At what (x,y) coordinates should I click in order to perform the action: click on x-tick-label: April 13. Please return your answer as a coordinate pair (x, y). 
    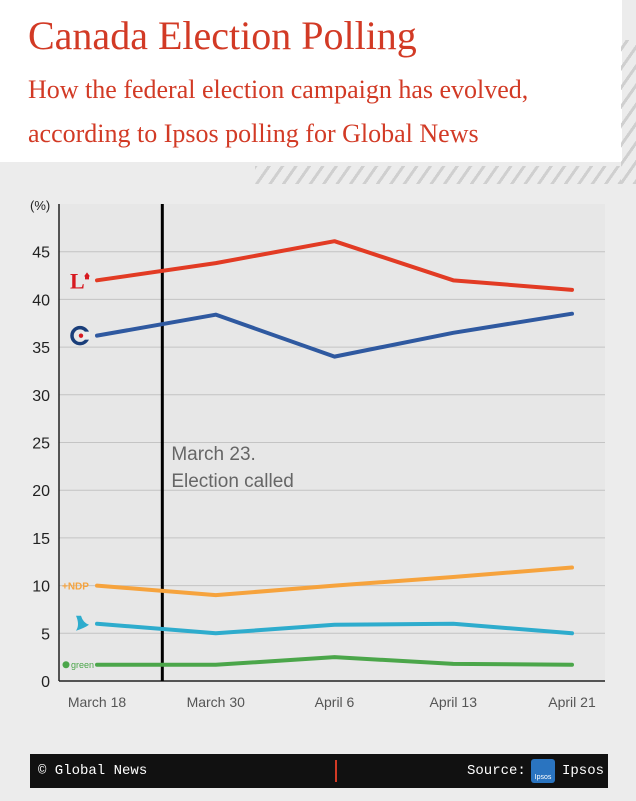
    Looking at the image, I should click on (454, 702).